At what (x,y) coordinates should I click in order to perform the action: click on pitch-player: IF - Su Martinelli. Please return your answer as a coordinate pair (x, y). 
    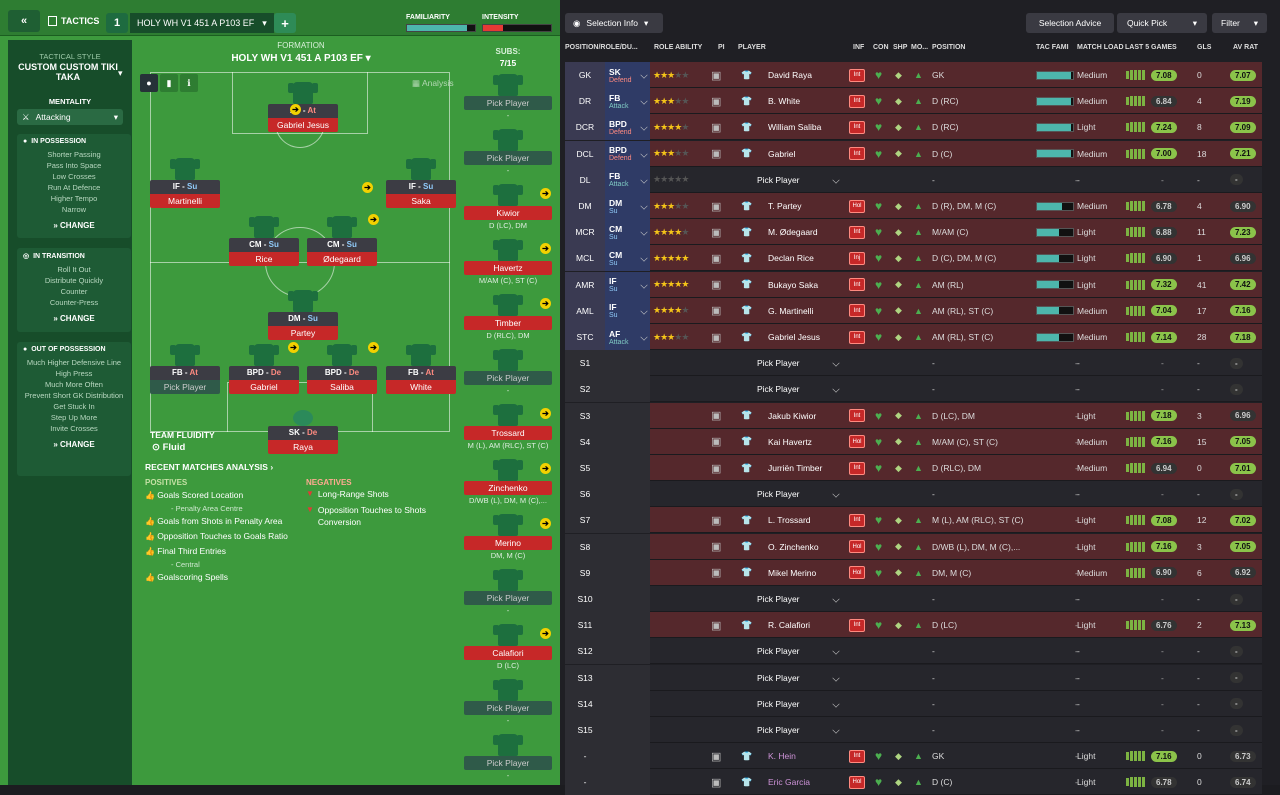
    Looking at the image, I should click on (185, 183).